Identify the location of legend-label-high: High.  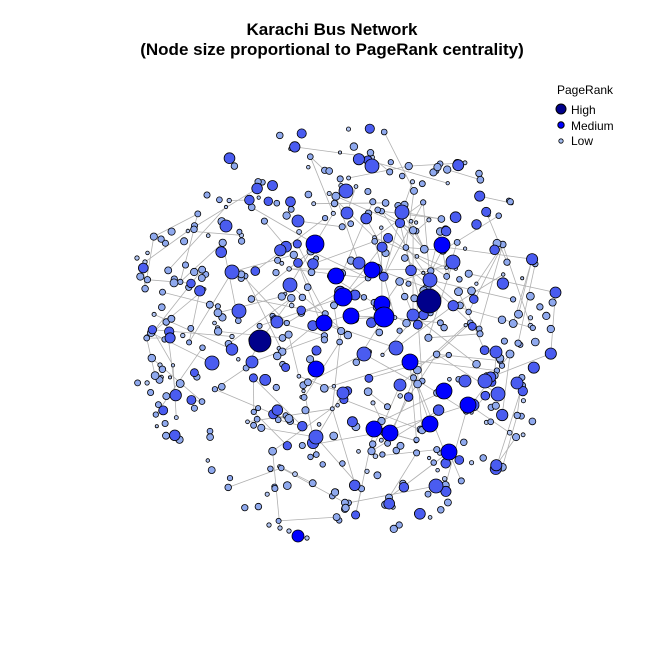
(583, 110).